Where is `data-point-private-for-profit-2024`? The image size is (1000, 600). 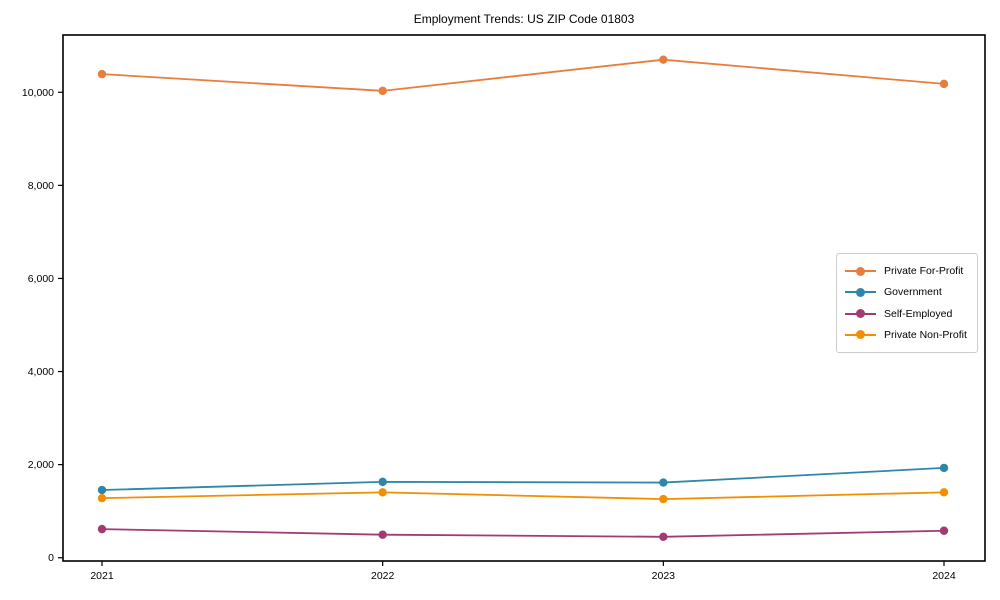 data-point-private-for-profit-2024 is located at coordinates (944, 84).